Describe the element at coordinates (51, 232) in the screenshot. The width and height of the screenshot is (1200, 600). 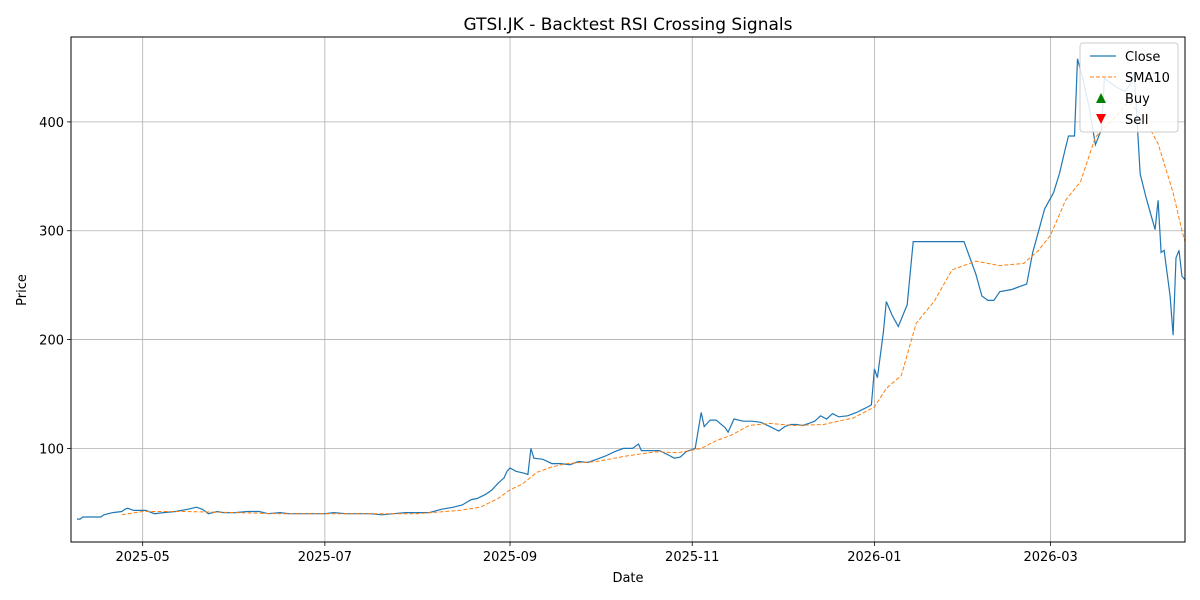
I see `y-tick-label: 300` at that location.